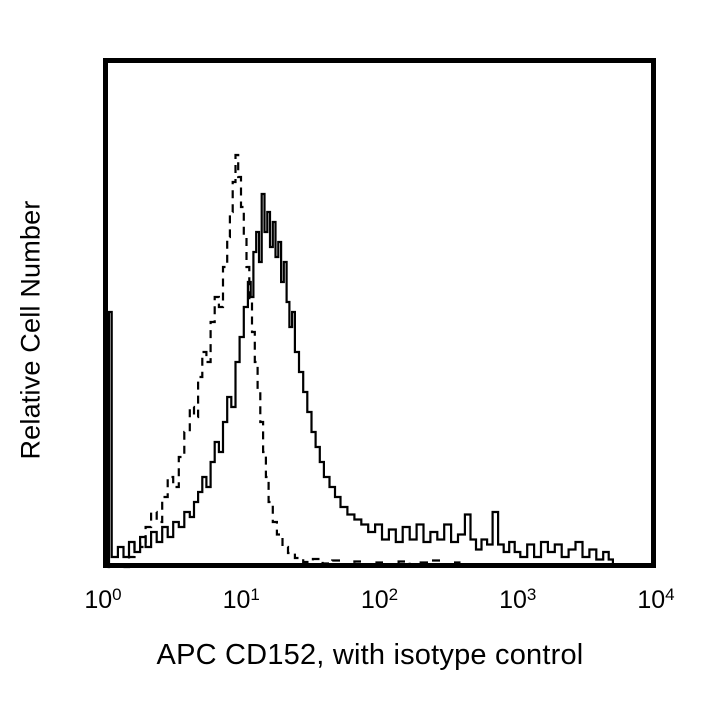 This screenshot has width=720, height=720. I want to click on x-axis-title: APC CD152, with isotype control, so click(370, 655).